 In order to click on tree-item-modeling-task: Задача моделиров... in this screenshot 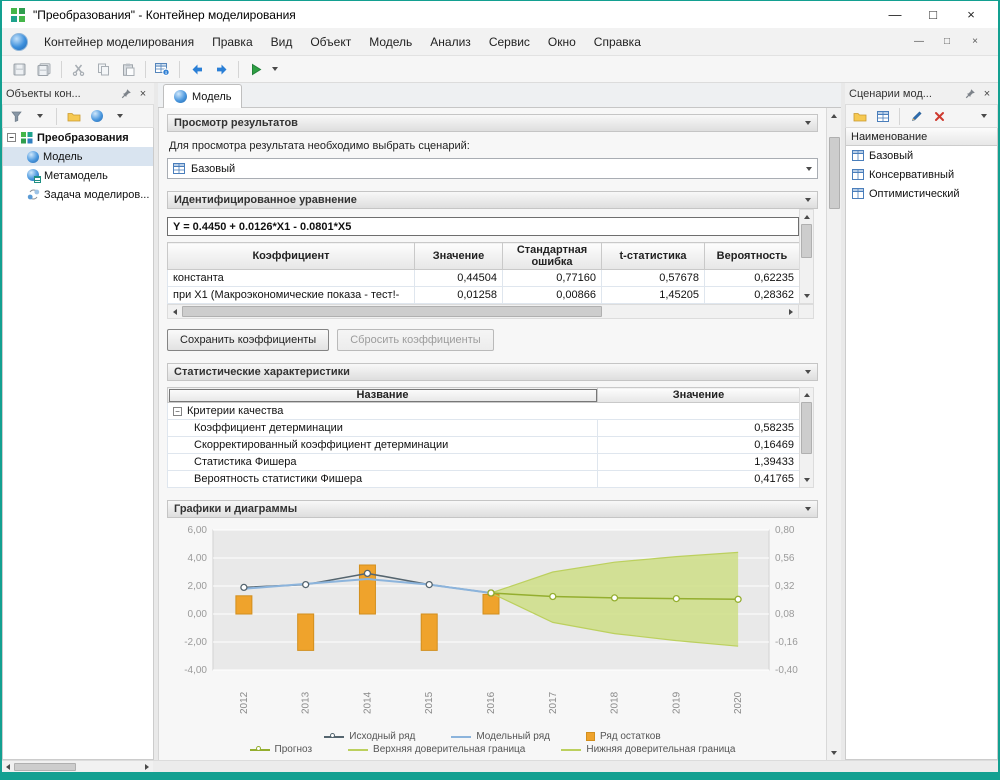, I will do `click(78, 194)`.